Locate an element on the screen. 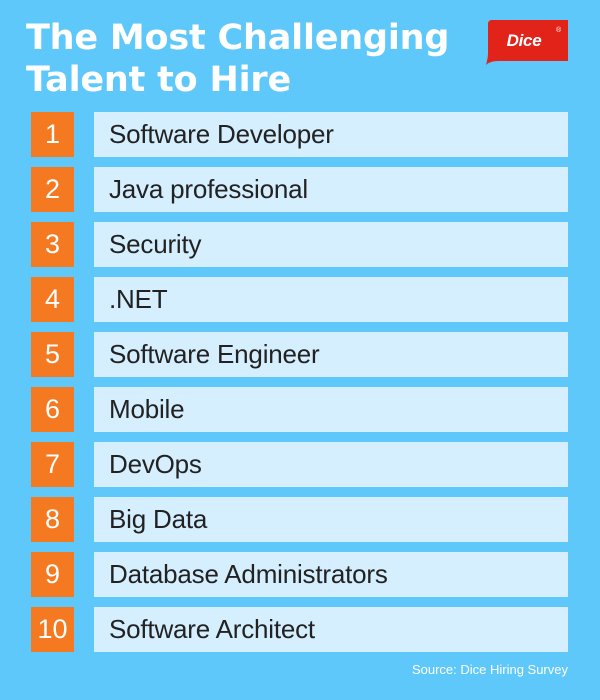 The image size is (600, 700). page-title: The Most Challenging Talent to Hire is located at coordinates (251, 59).